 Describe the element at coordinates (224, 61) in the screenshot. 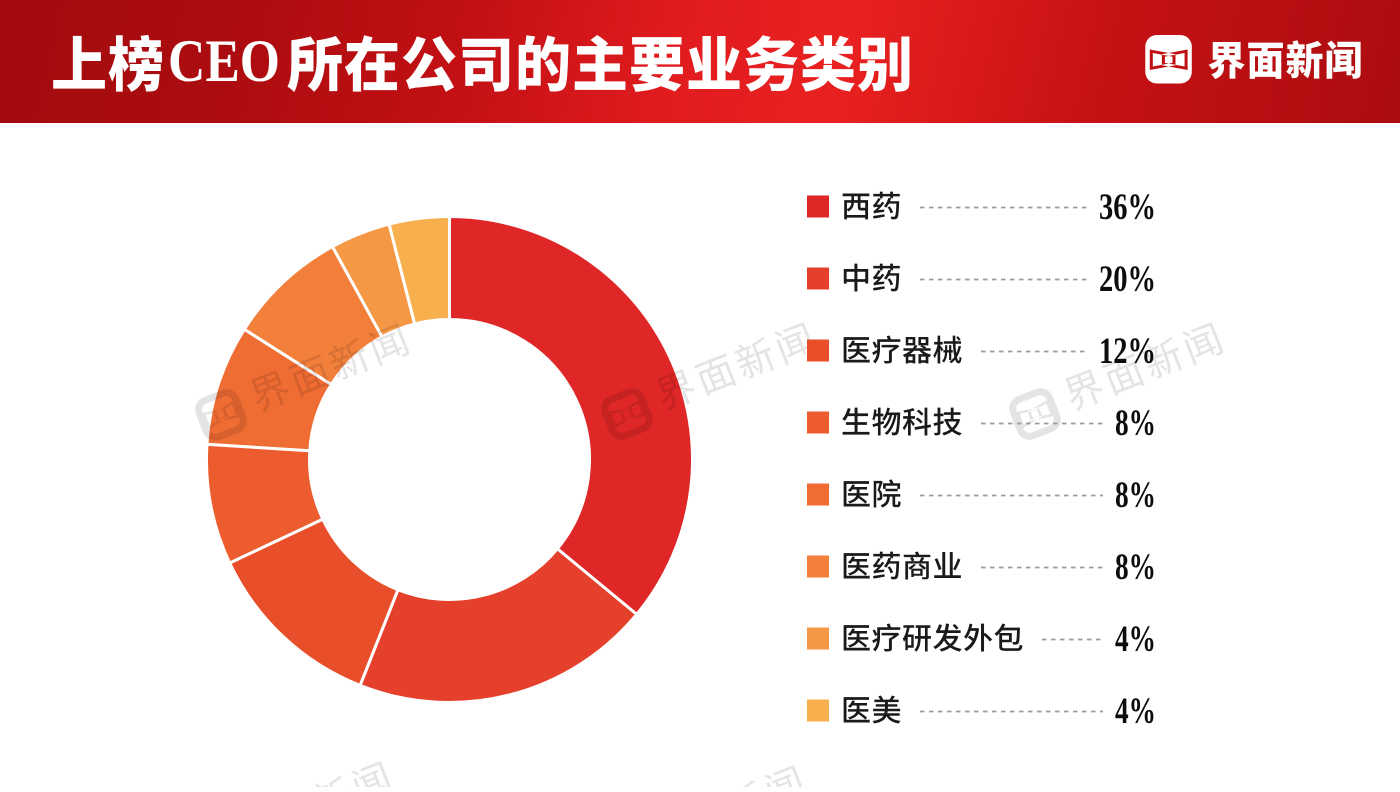

I see `svg-text: CEO` at that location.